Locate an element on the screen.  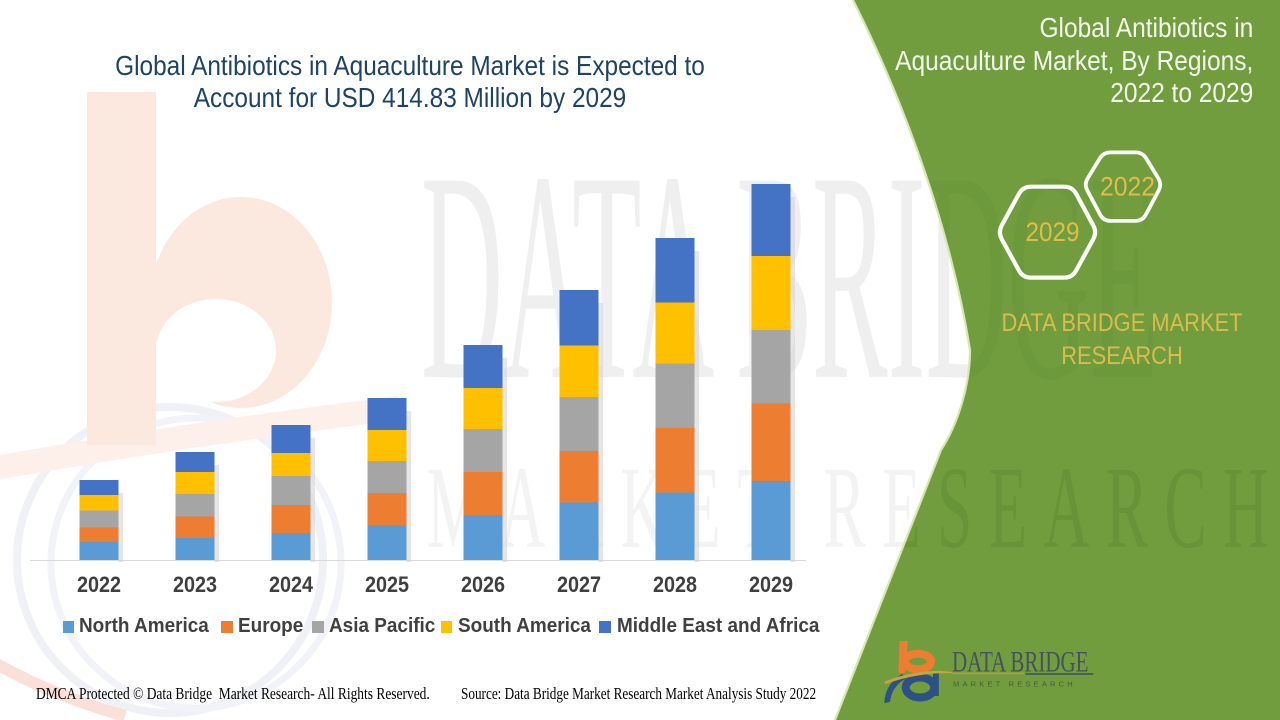
svg-text: 2029 is located at coordinates (1053, 232).